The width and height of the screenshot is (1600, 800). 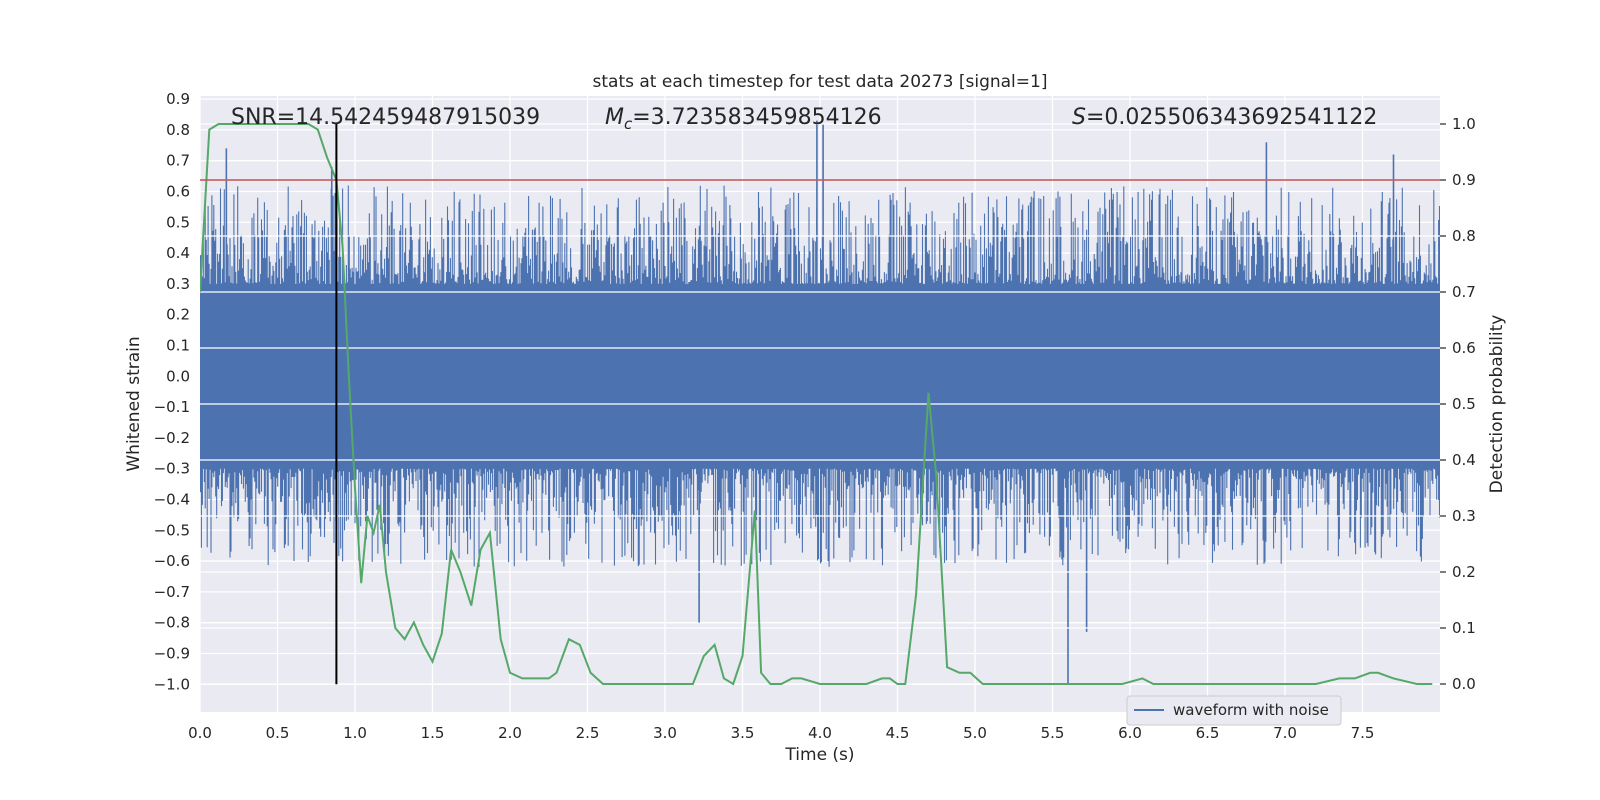 I want to click on chirp-mass-annotation: Mc=3.723583459854126, so click(x=743, y=119).